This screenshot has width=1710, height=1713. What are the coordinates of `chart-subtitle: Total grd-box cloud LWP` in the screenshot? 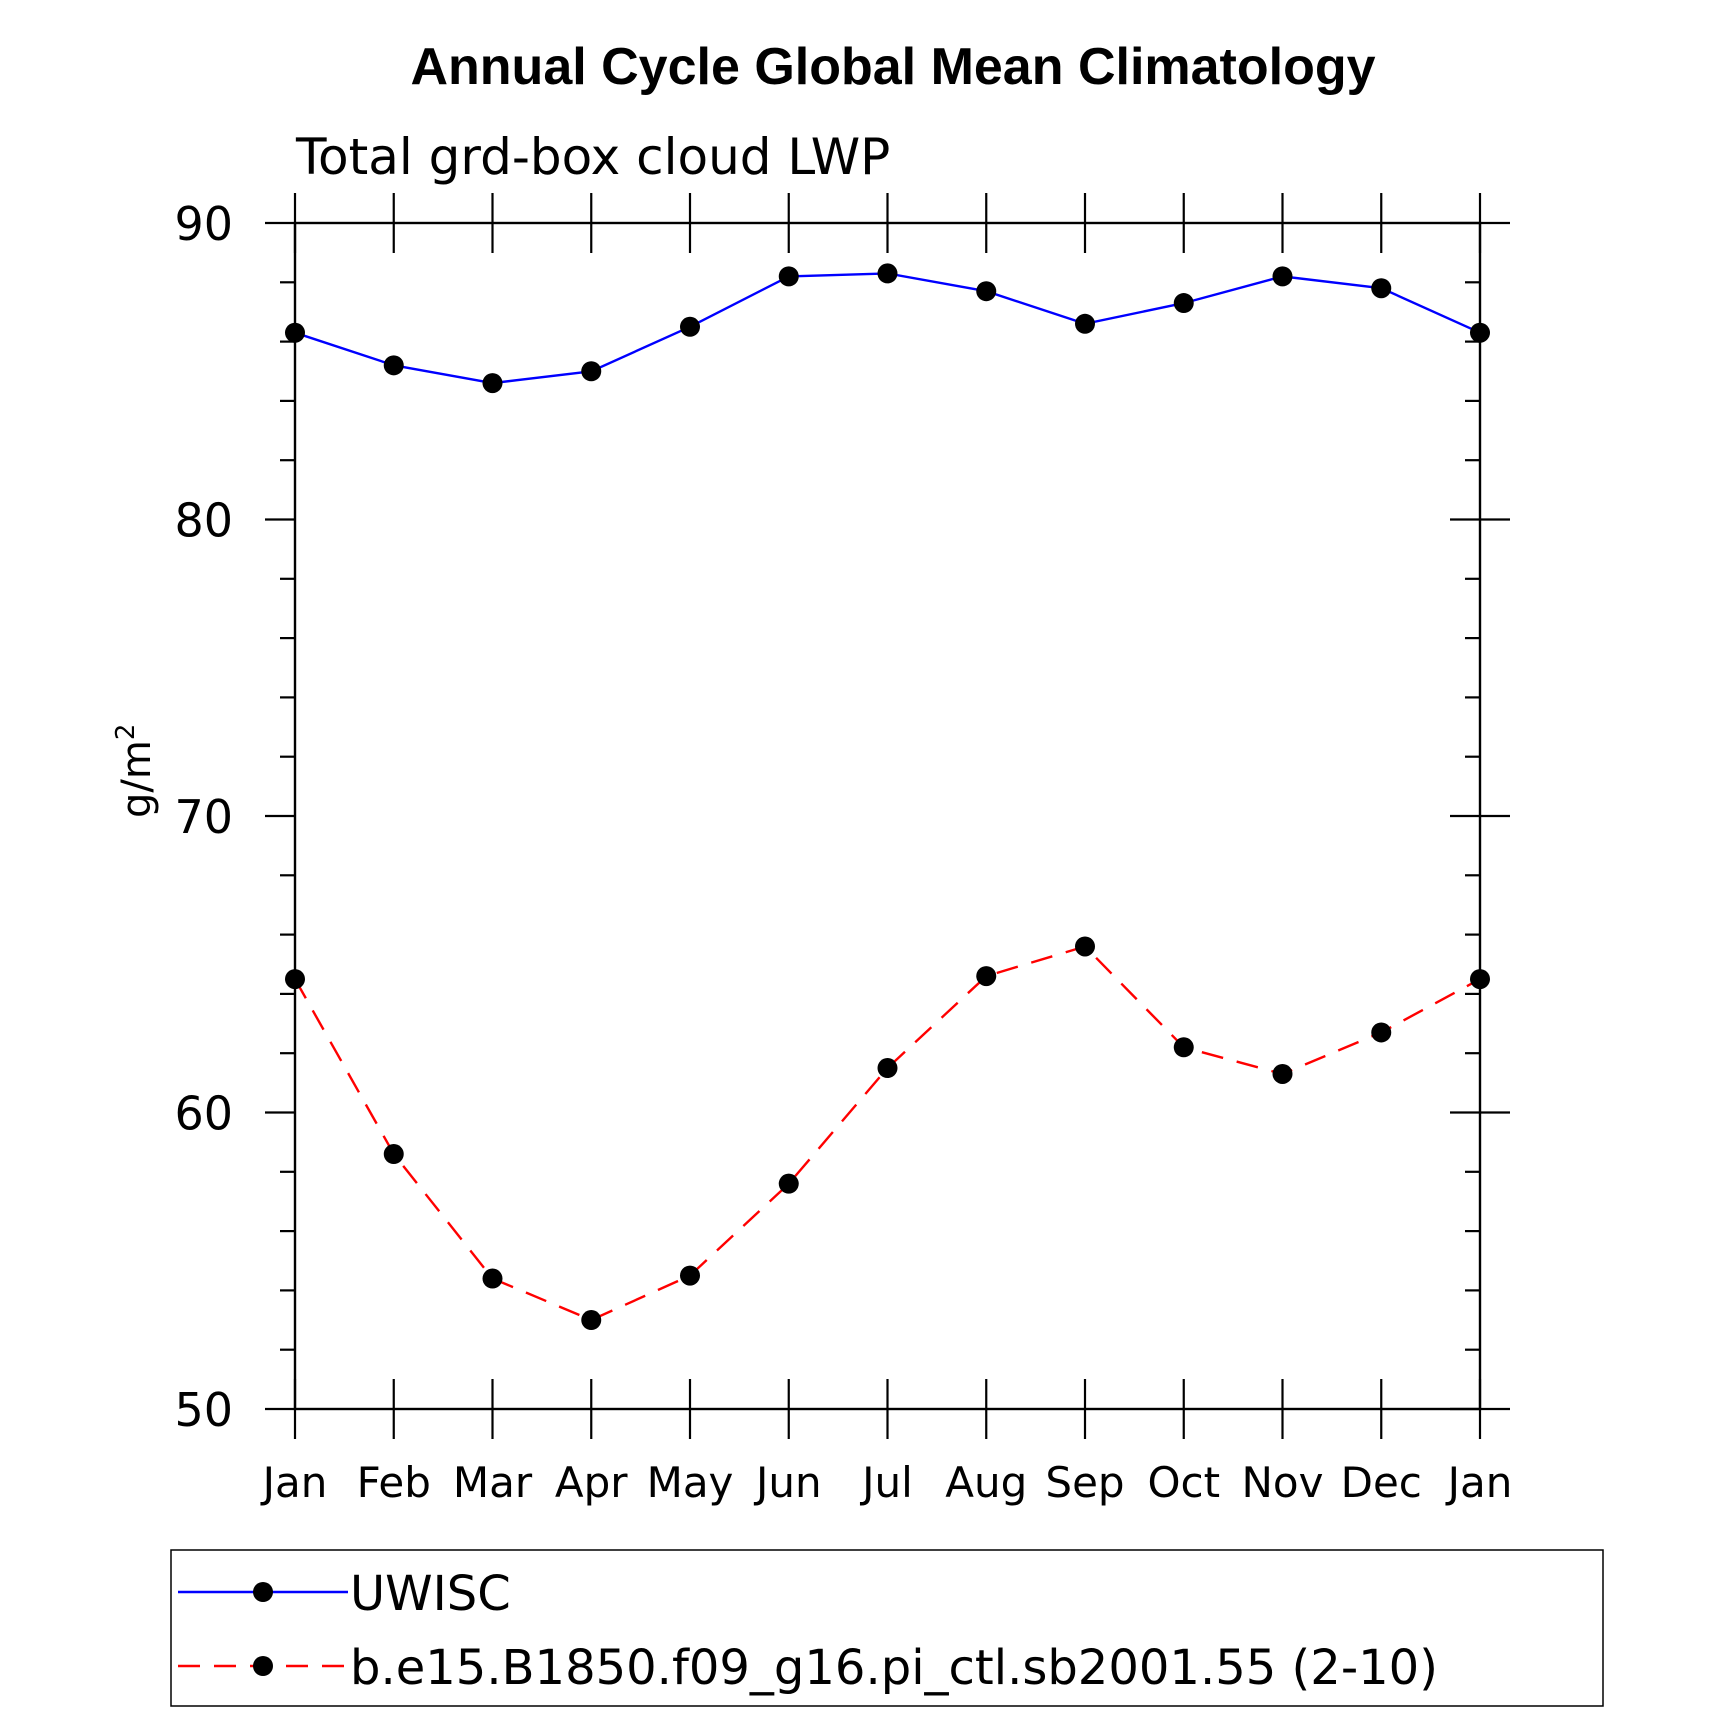 It's located at (592, 157).